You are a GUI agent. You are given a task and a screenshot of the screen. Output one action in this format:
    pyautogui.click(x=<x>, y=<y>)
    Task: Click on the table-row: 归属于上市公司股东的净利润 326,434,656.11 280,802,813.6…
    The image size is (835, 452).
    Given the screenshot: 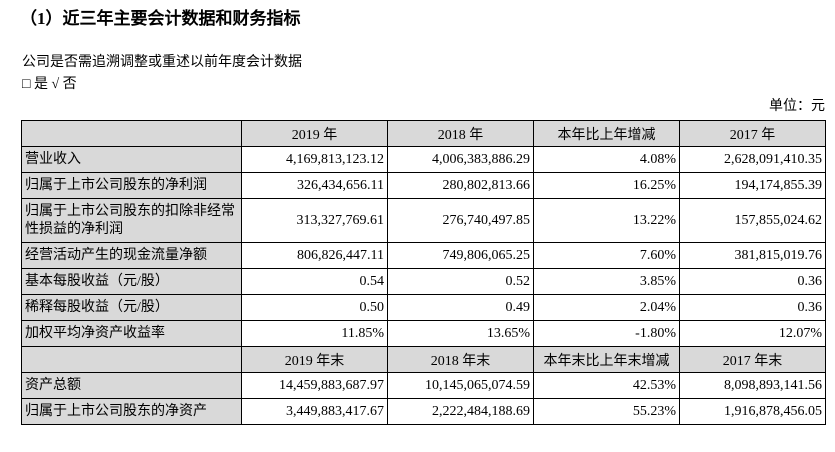 What is the action you would take?
    pyautogui.click(x=423, y=185)
    